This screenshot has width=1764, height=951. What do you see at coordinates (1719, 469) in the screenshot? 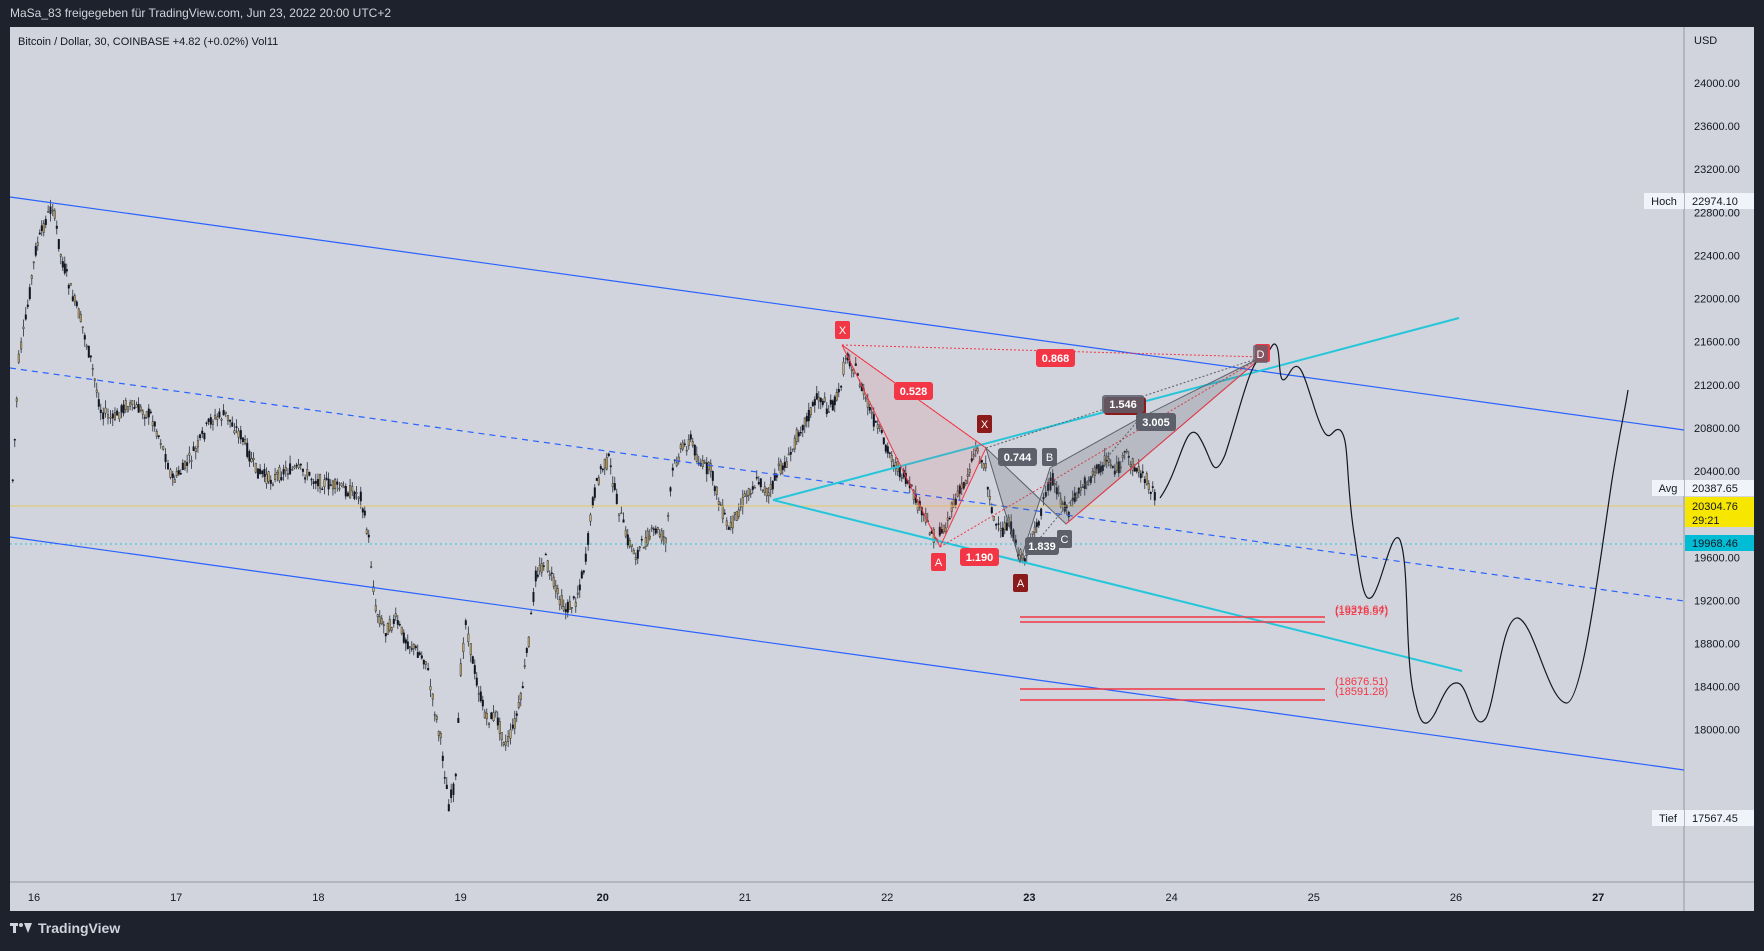
I see `price-axis` at bounding box center [1719, 469].